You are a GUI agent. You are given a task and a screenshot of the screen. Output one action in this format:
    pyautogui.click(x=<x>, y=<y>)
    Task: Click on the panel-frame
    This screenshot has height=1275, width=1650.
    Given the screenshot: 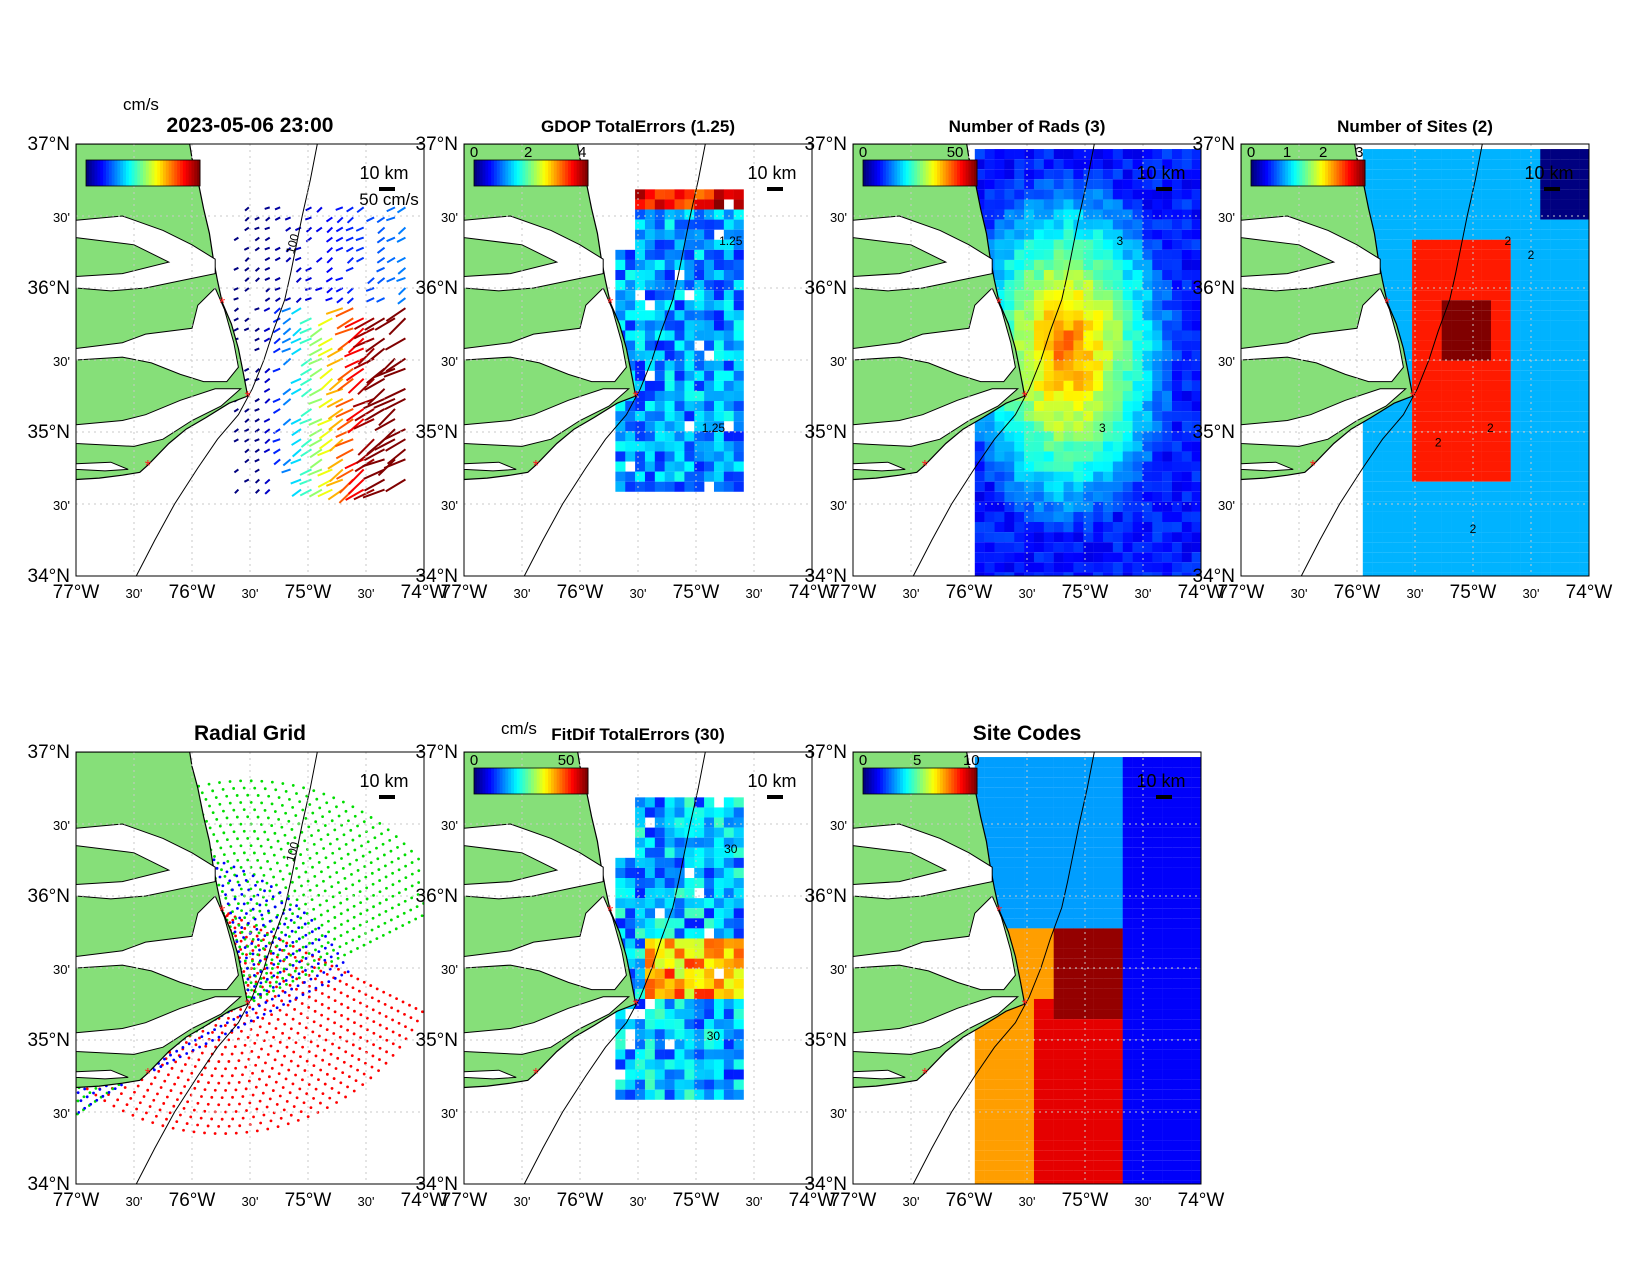 What is the action you would take?
    pyautogui.click(x=250, y=360)
    